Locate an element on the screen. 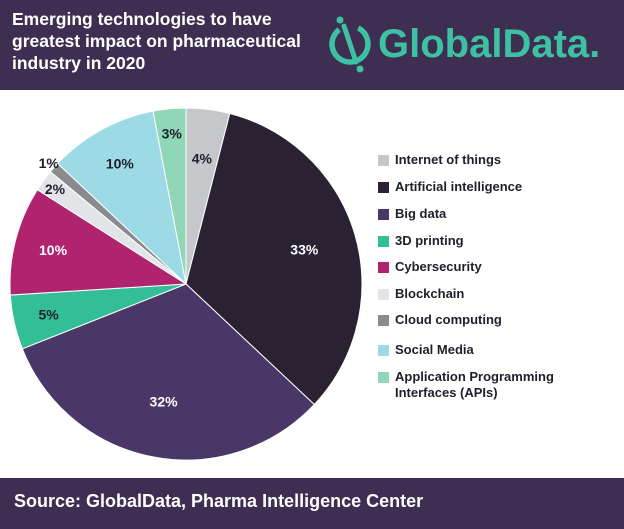  globaldata-logo: GlobalData. is located at coordinates (475, 45).